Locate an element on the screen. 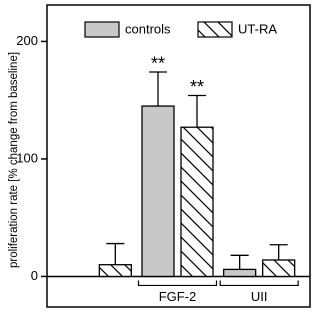 The image size is (320, 320). legend-label: UT-RA is located at coordinates (257, 28).